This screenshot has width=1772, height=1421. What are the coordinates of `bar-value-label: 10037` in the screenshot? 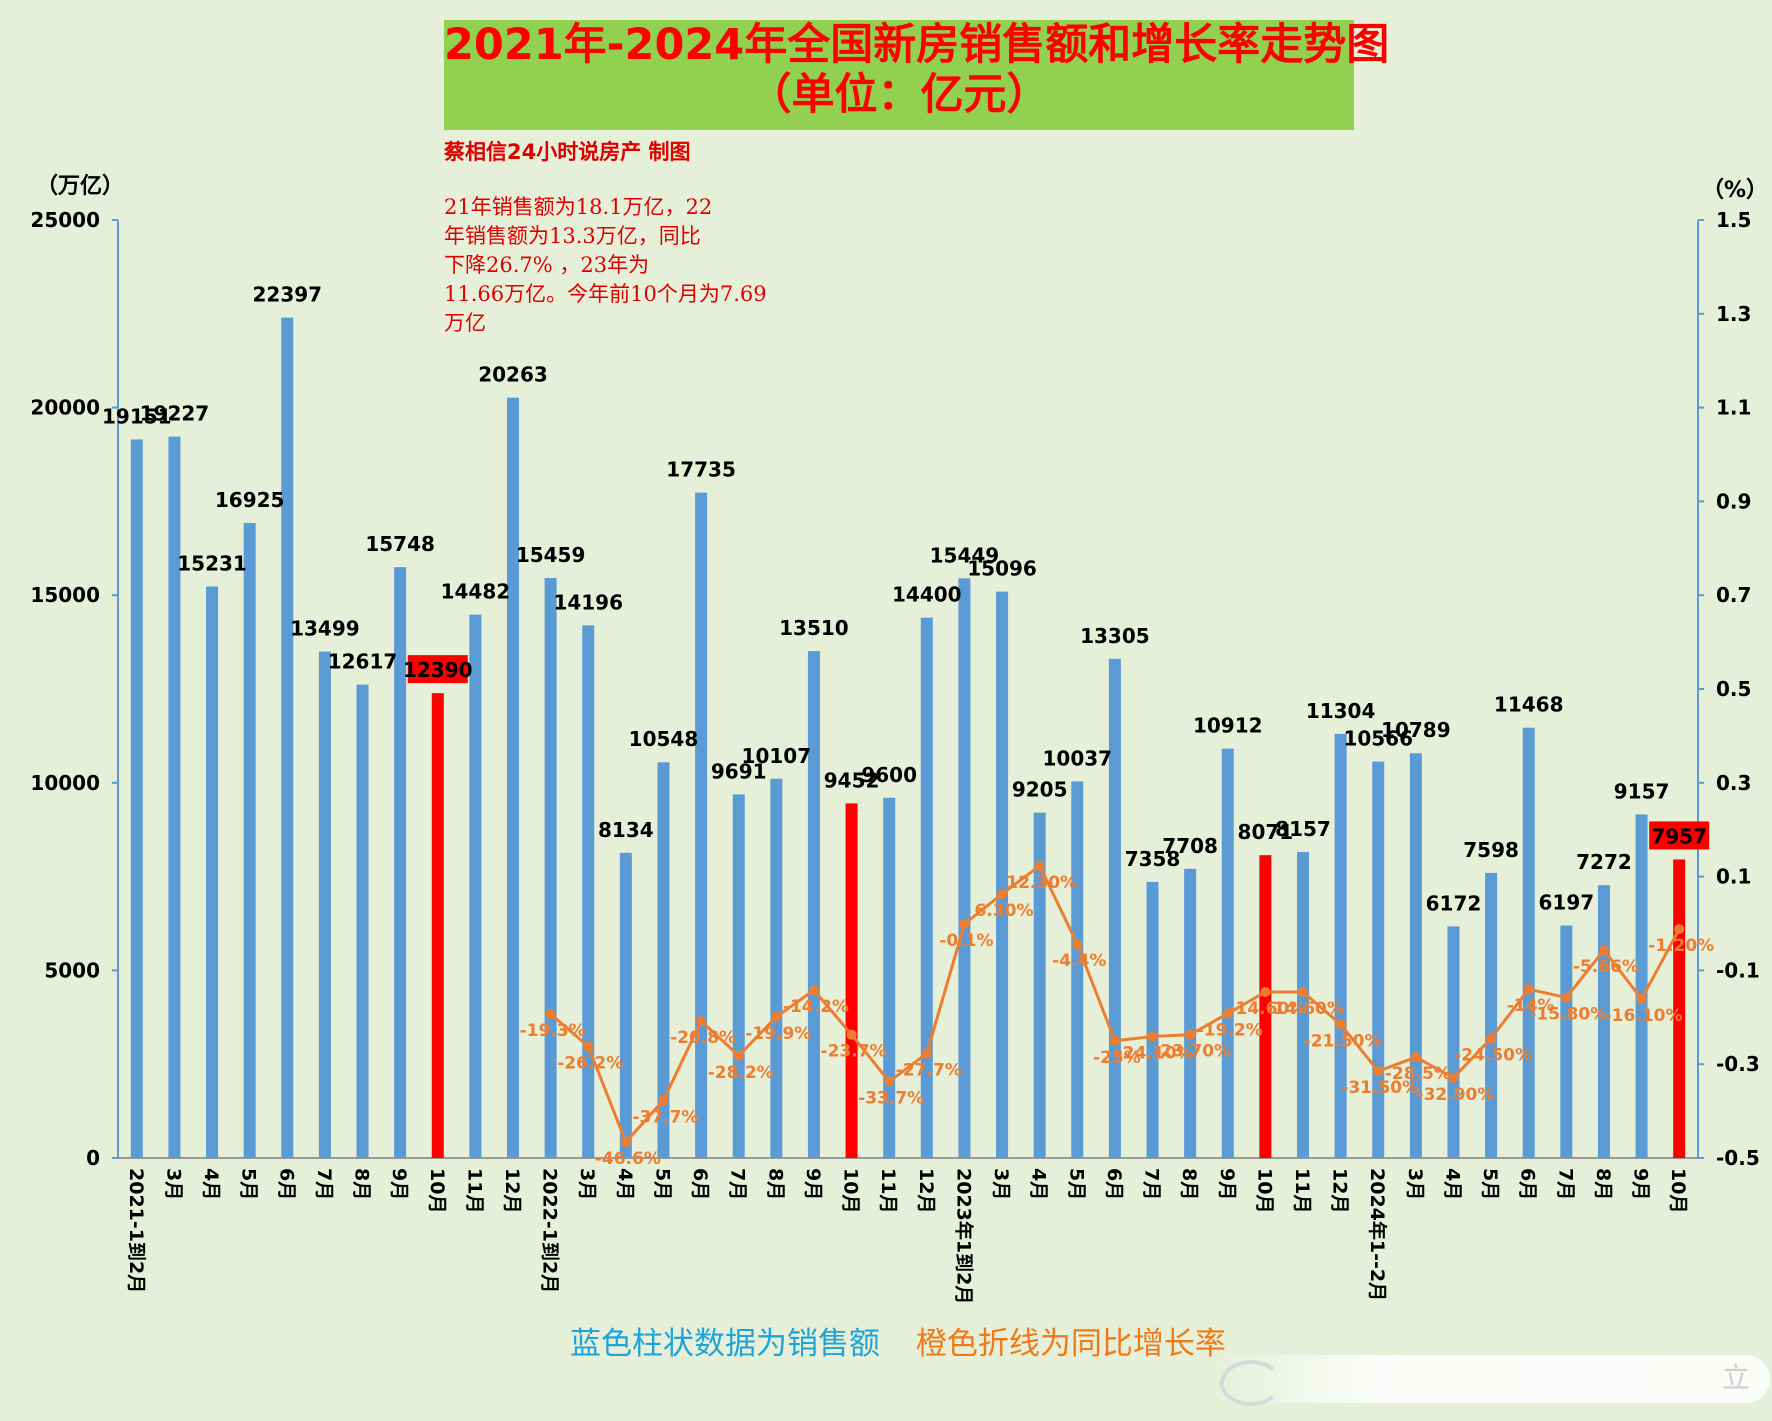 It's located at (1077, 758).